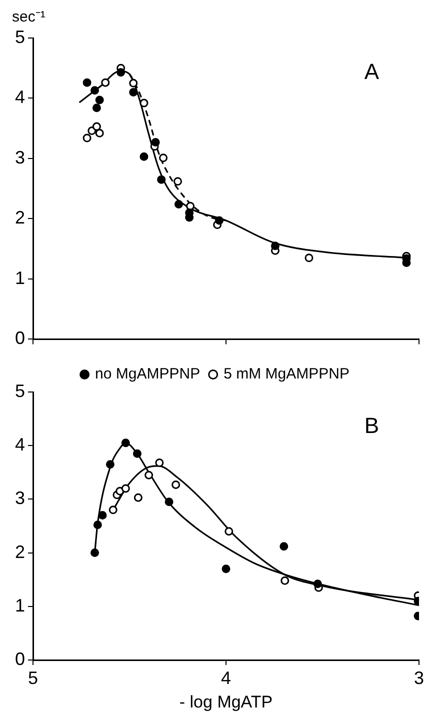  I want to click on line-series, so click(177, 147).